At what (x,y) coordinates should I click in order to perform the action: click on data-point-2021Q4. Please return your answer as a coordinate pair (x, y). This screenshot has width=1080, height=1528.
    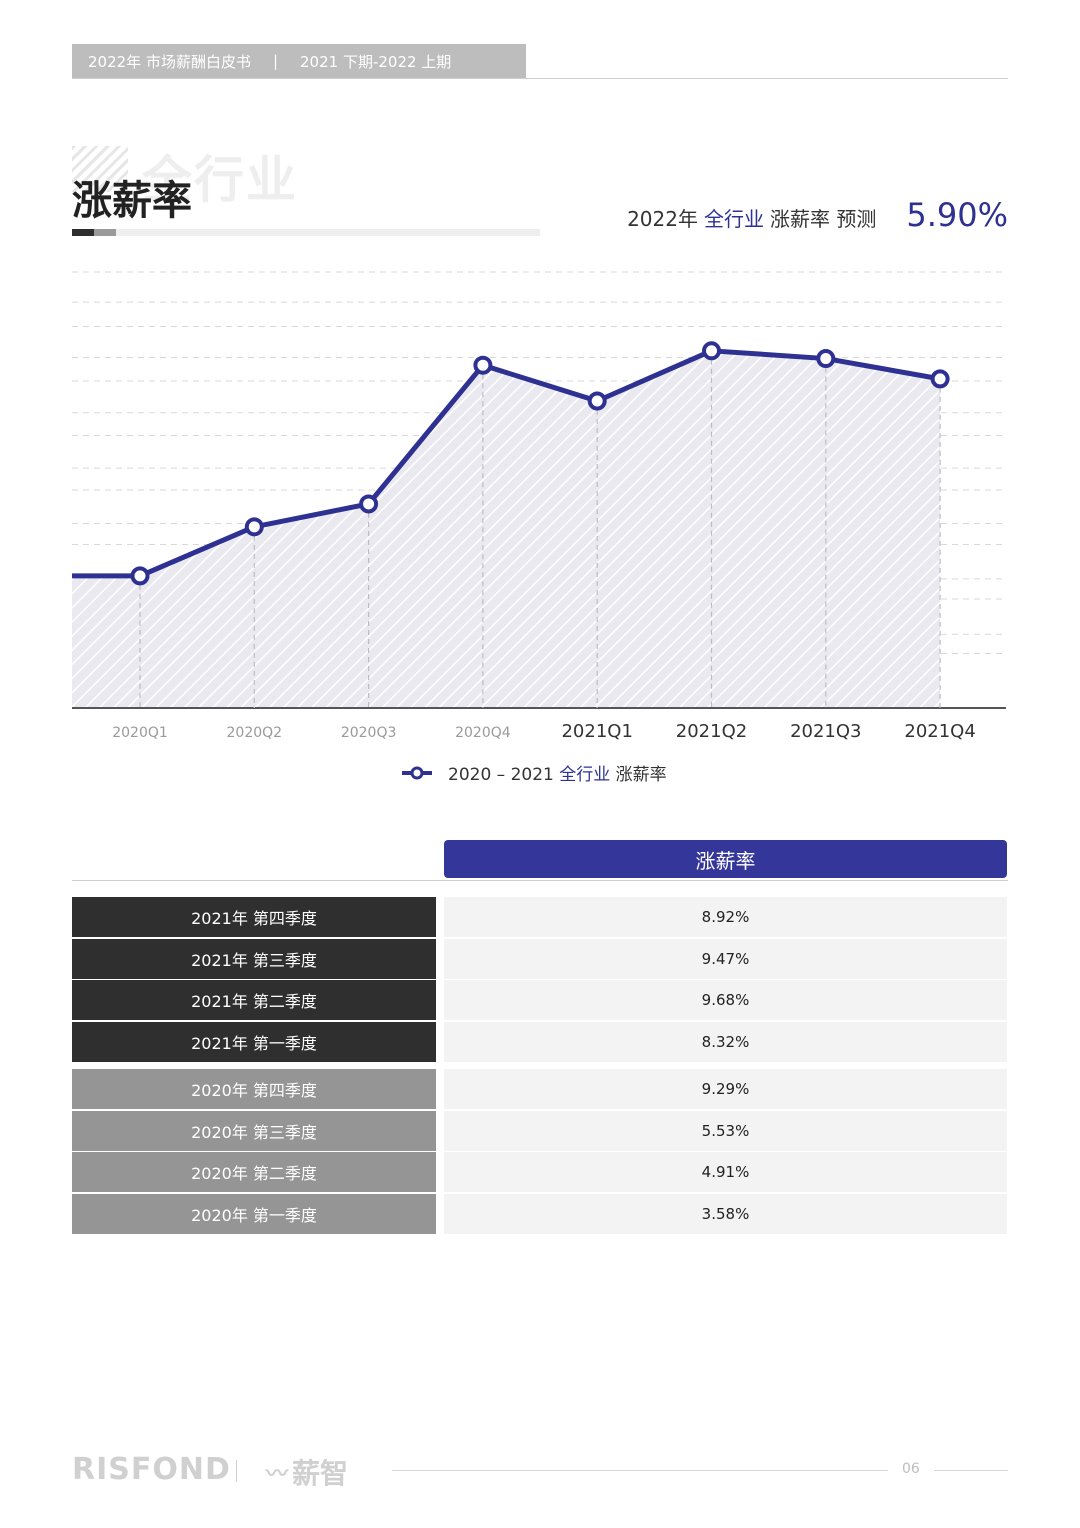
    Looking at the image, I should click on (940, 379).